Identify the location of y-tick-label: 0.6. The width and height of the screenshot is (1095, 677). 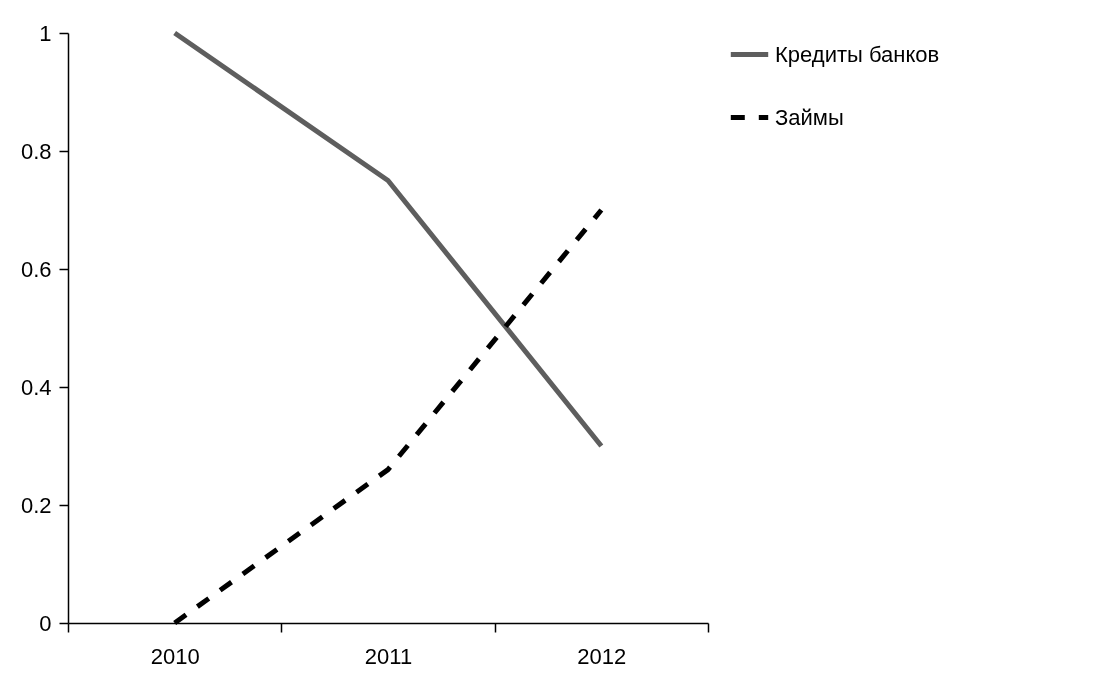
(36, 269).